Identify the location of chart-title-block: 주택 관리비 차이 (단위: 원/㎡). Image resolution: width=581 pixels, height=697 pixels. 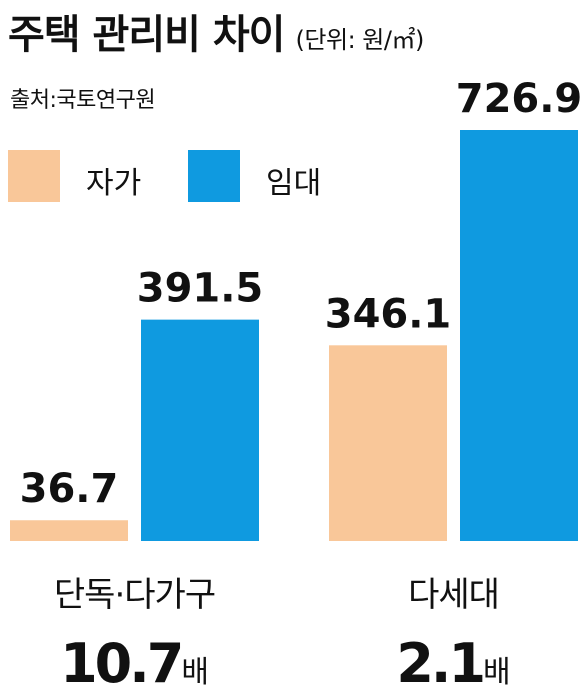
(216, 31).